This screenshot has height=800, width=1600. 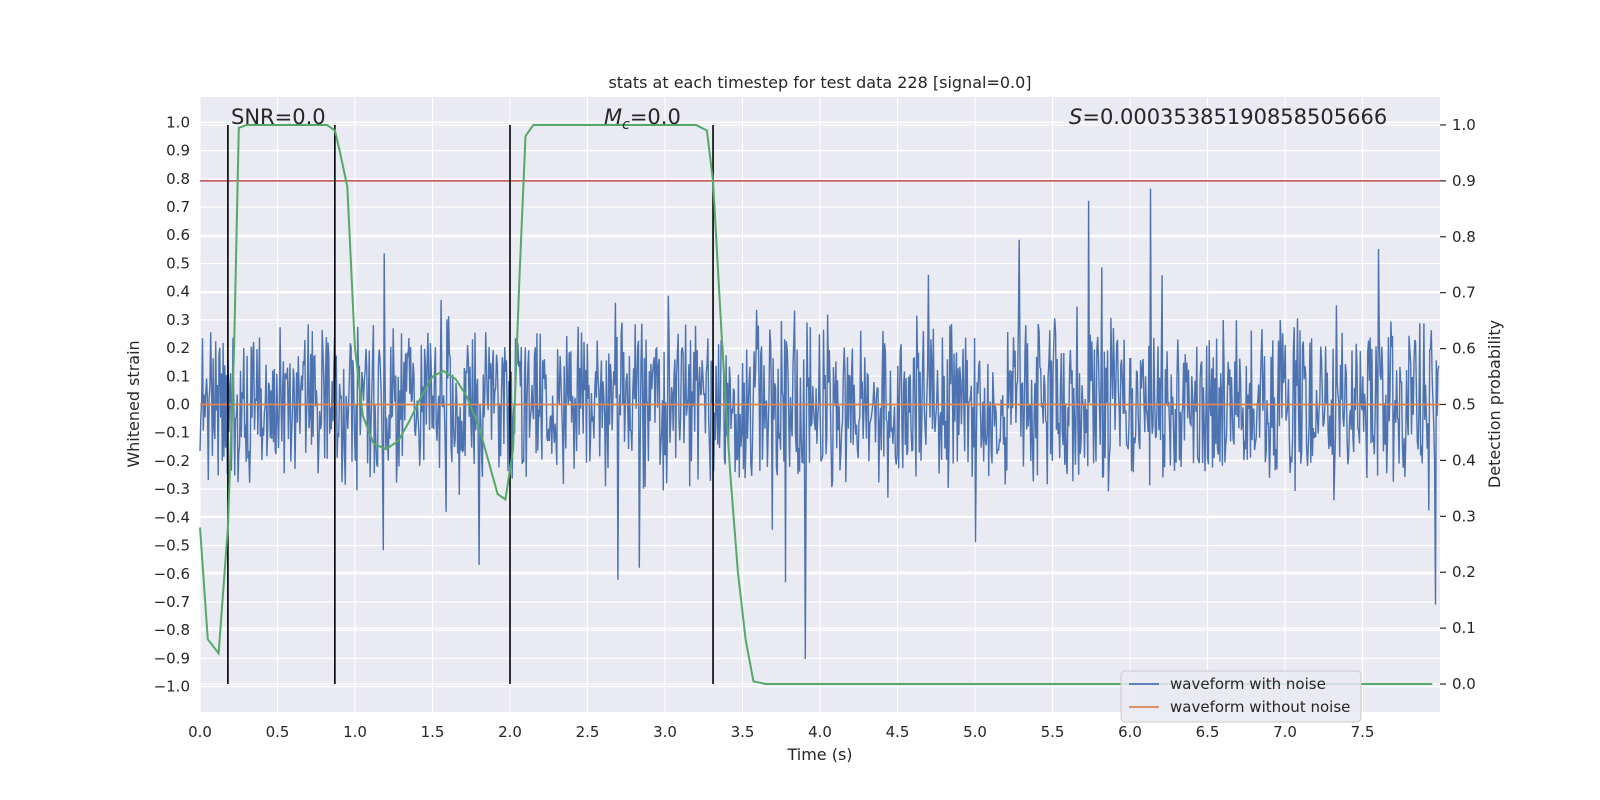 What do you see at coordinates (975, 732) in the screenshot?
I see `x-tick-label: 5.0` at bounding box center [975, 732].